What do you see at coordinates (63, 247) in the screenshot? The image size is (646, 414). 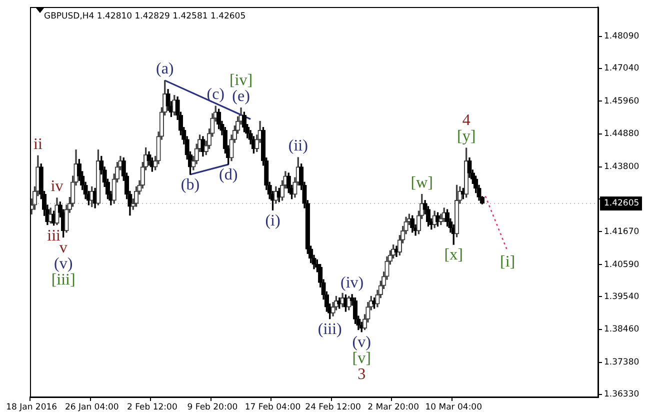 I see `annotation: v` at bounding box center [63, 247].